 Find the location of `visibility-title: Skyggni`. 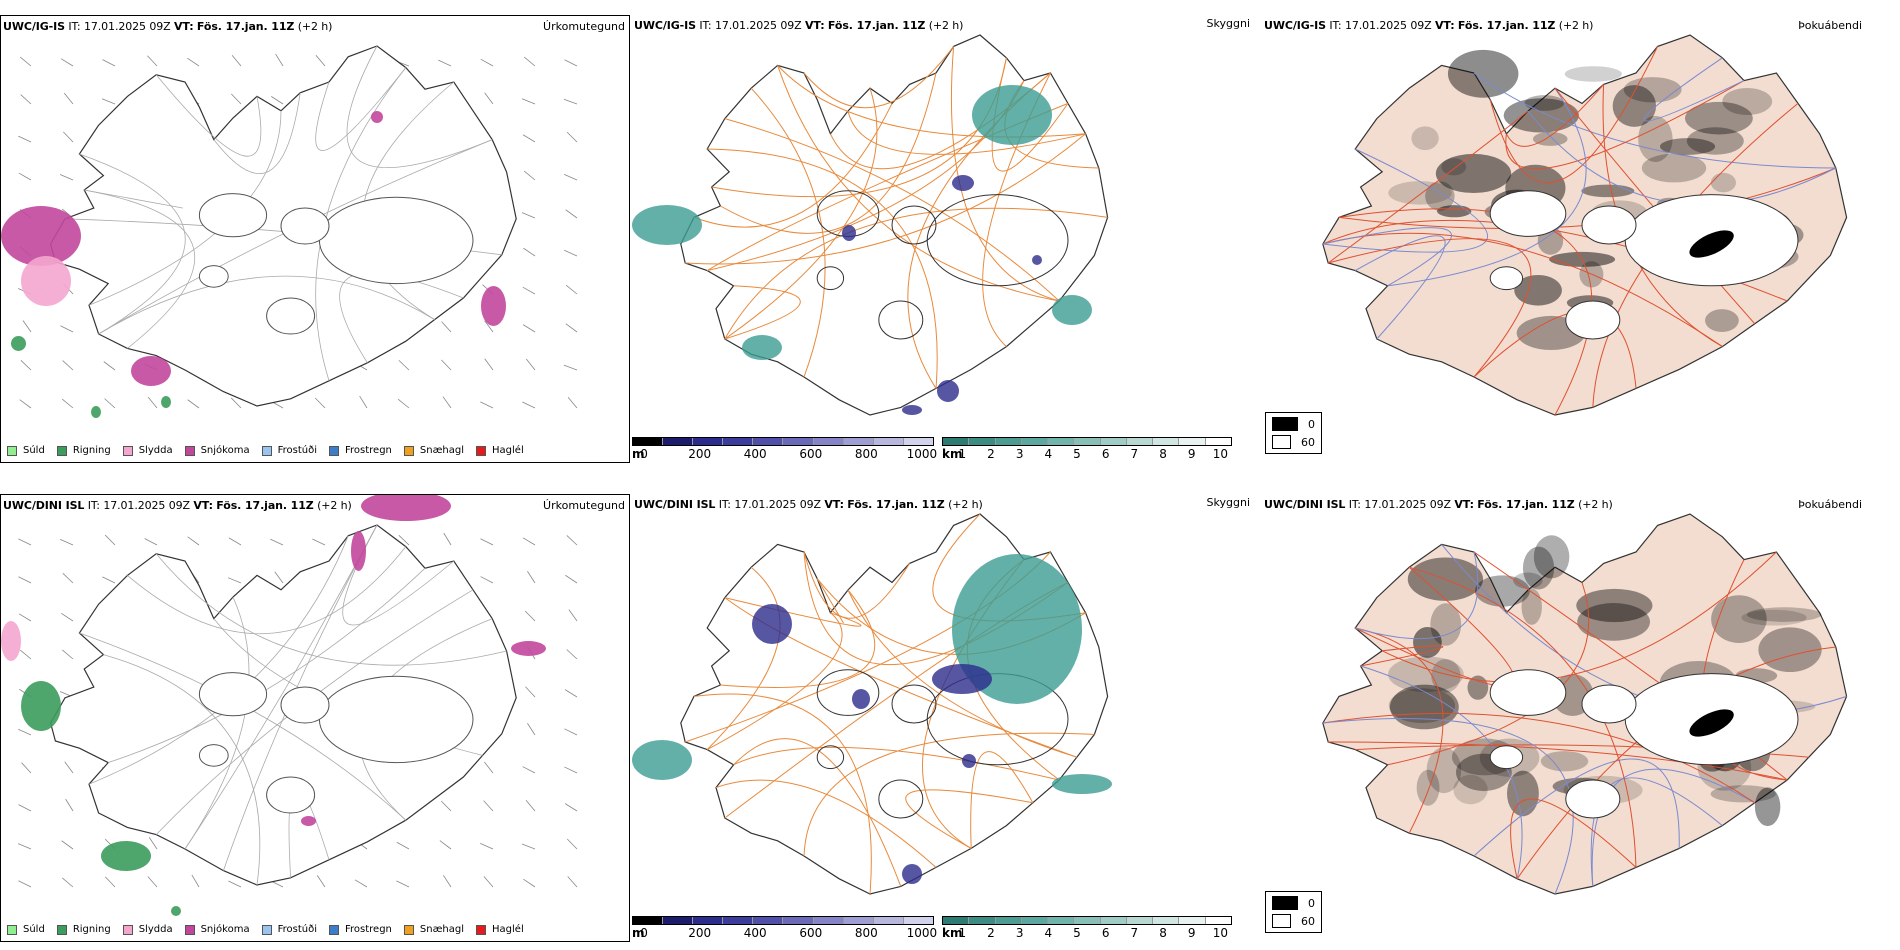

visibility-title: Skyggni is located at coordinates (1228, 23).